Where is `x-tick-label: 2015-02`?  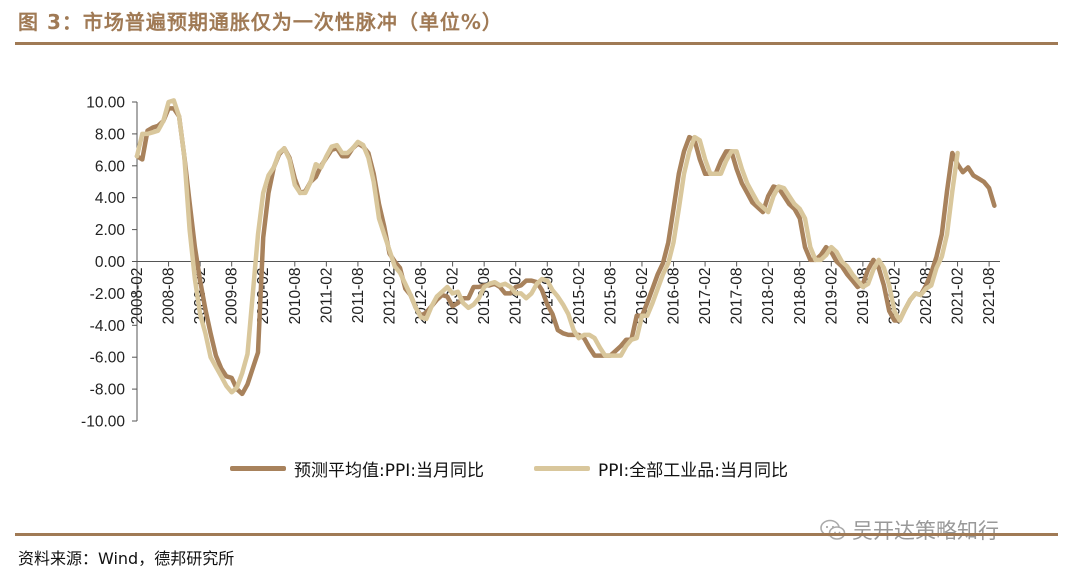
x-tick-label: 2015-02 is located at coordinates (579, 296).